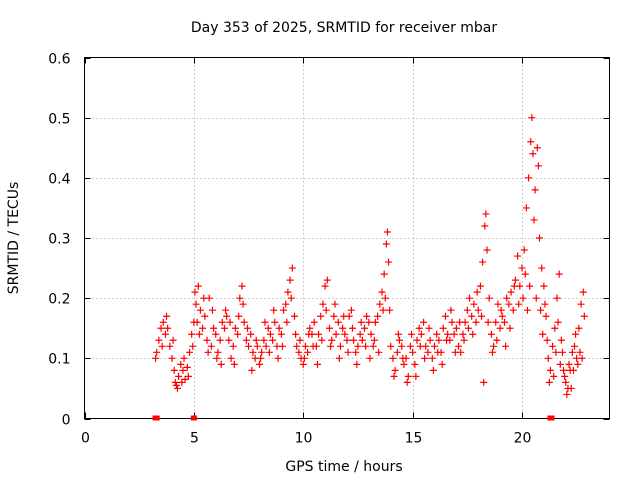  I want to click on x-tick-label: 0, so click(85, 439).